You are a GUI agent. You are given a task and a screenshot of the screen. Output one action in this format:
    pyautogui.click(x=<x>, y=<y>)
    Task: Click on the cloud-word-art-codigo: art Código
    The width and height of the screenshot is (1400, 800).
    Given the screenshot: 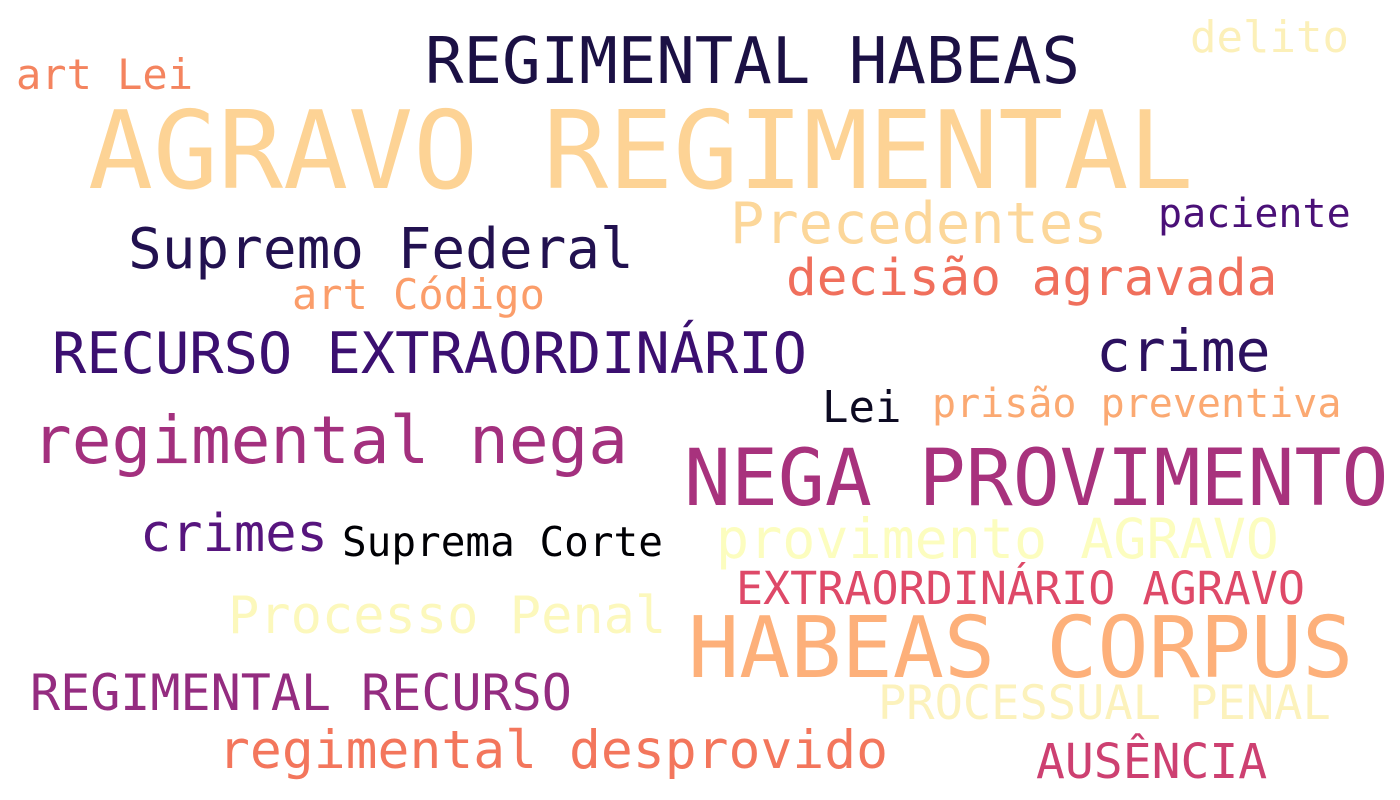 What is the action you would take?
    pyautogui.click(x=418, y=294)
    